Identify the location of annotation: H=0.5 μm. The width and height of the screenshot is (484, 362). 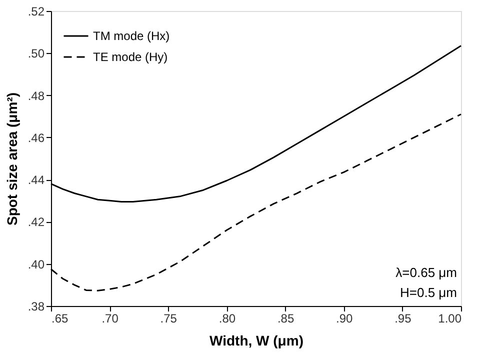
(428, 292).